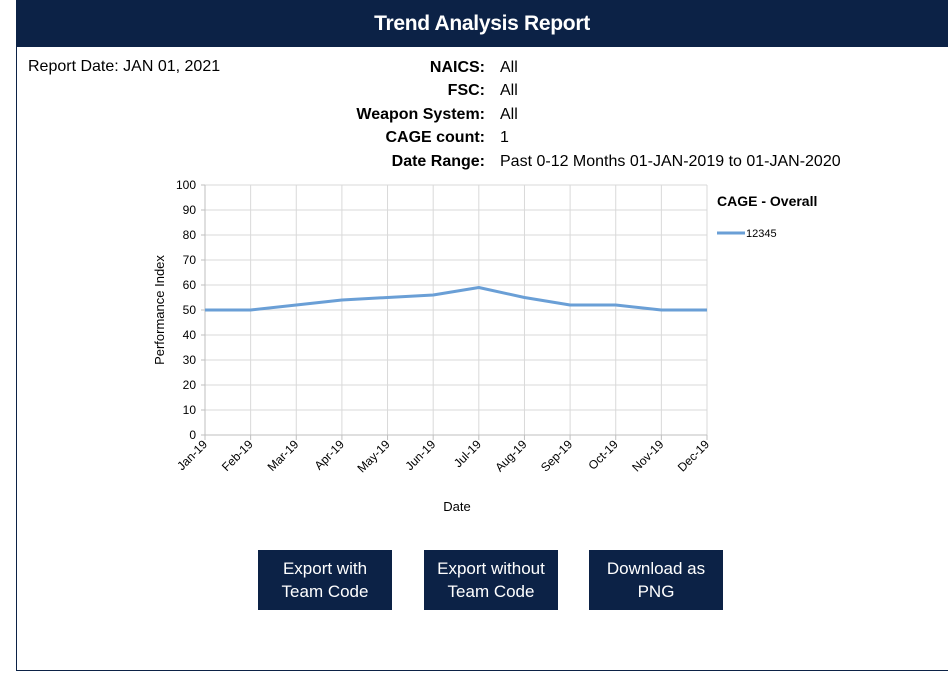  Describe the element at coordinates (556, 455) in the screenshot. I see `x-tick-label: Sep-19` at that location.